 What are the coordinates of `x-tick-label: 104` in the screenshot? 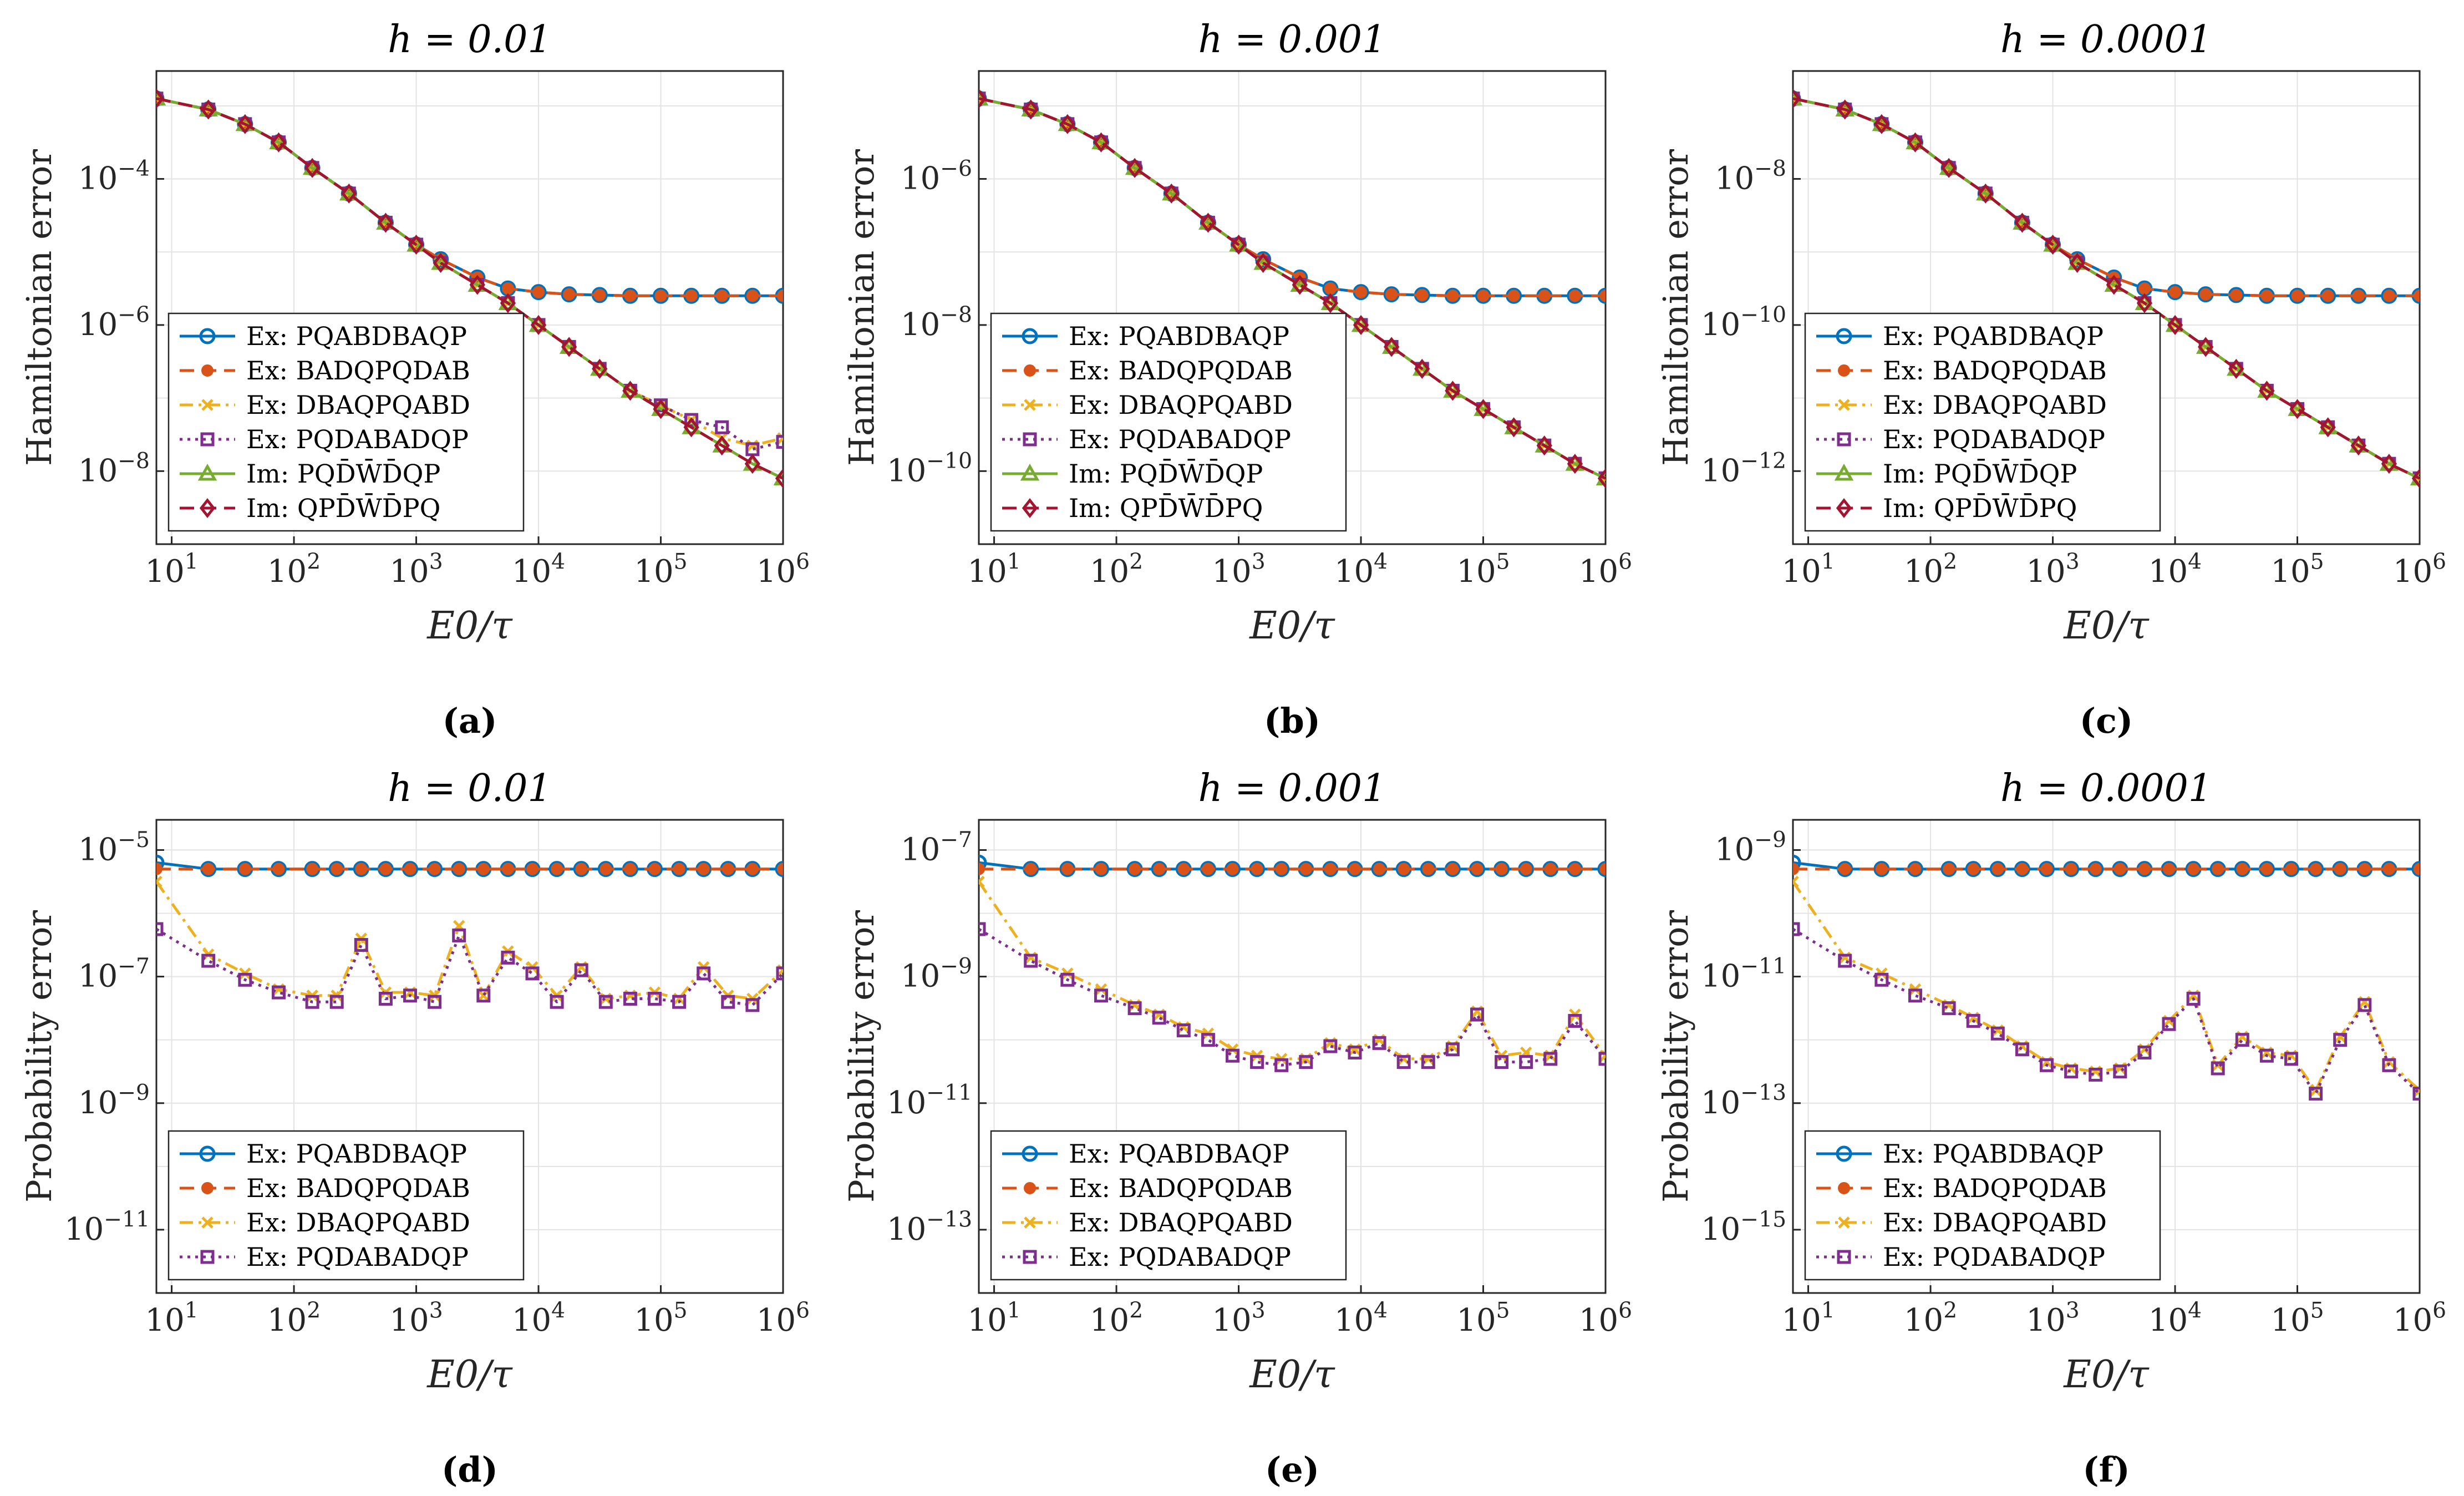 It's located at (2175, 569).